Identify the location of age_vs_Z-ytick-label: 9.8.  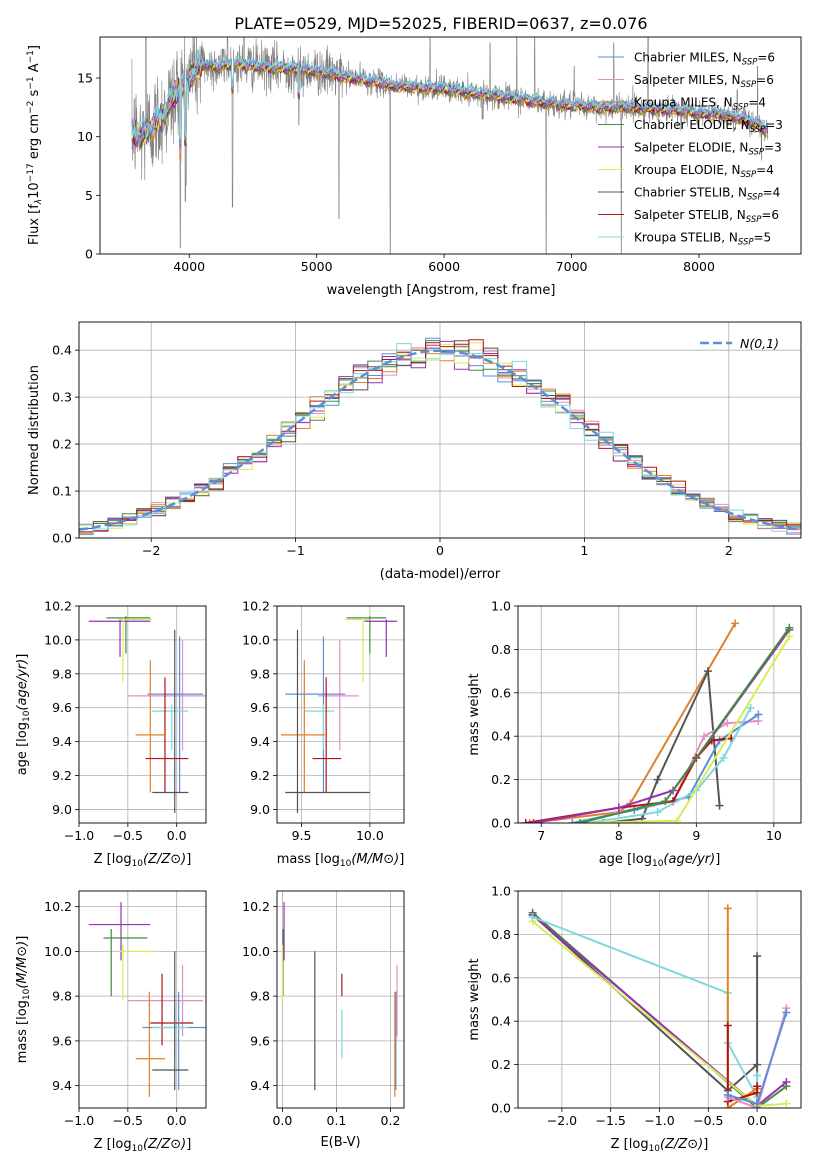
(62, 673).